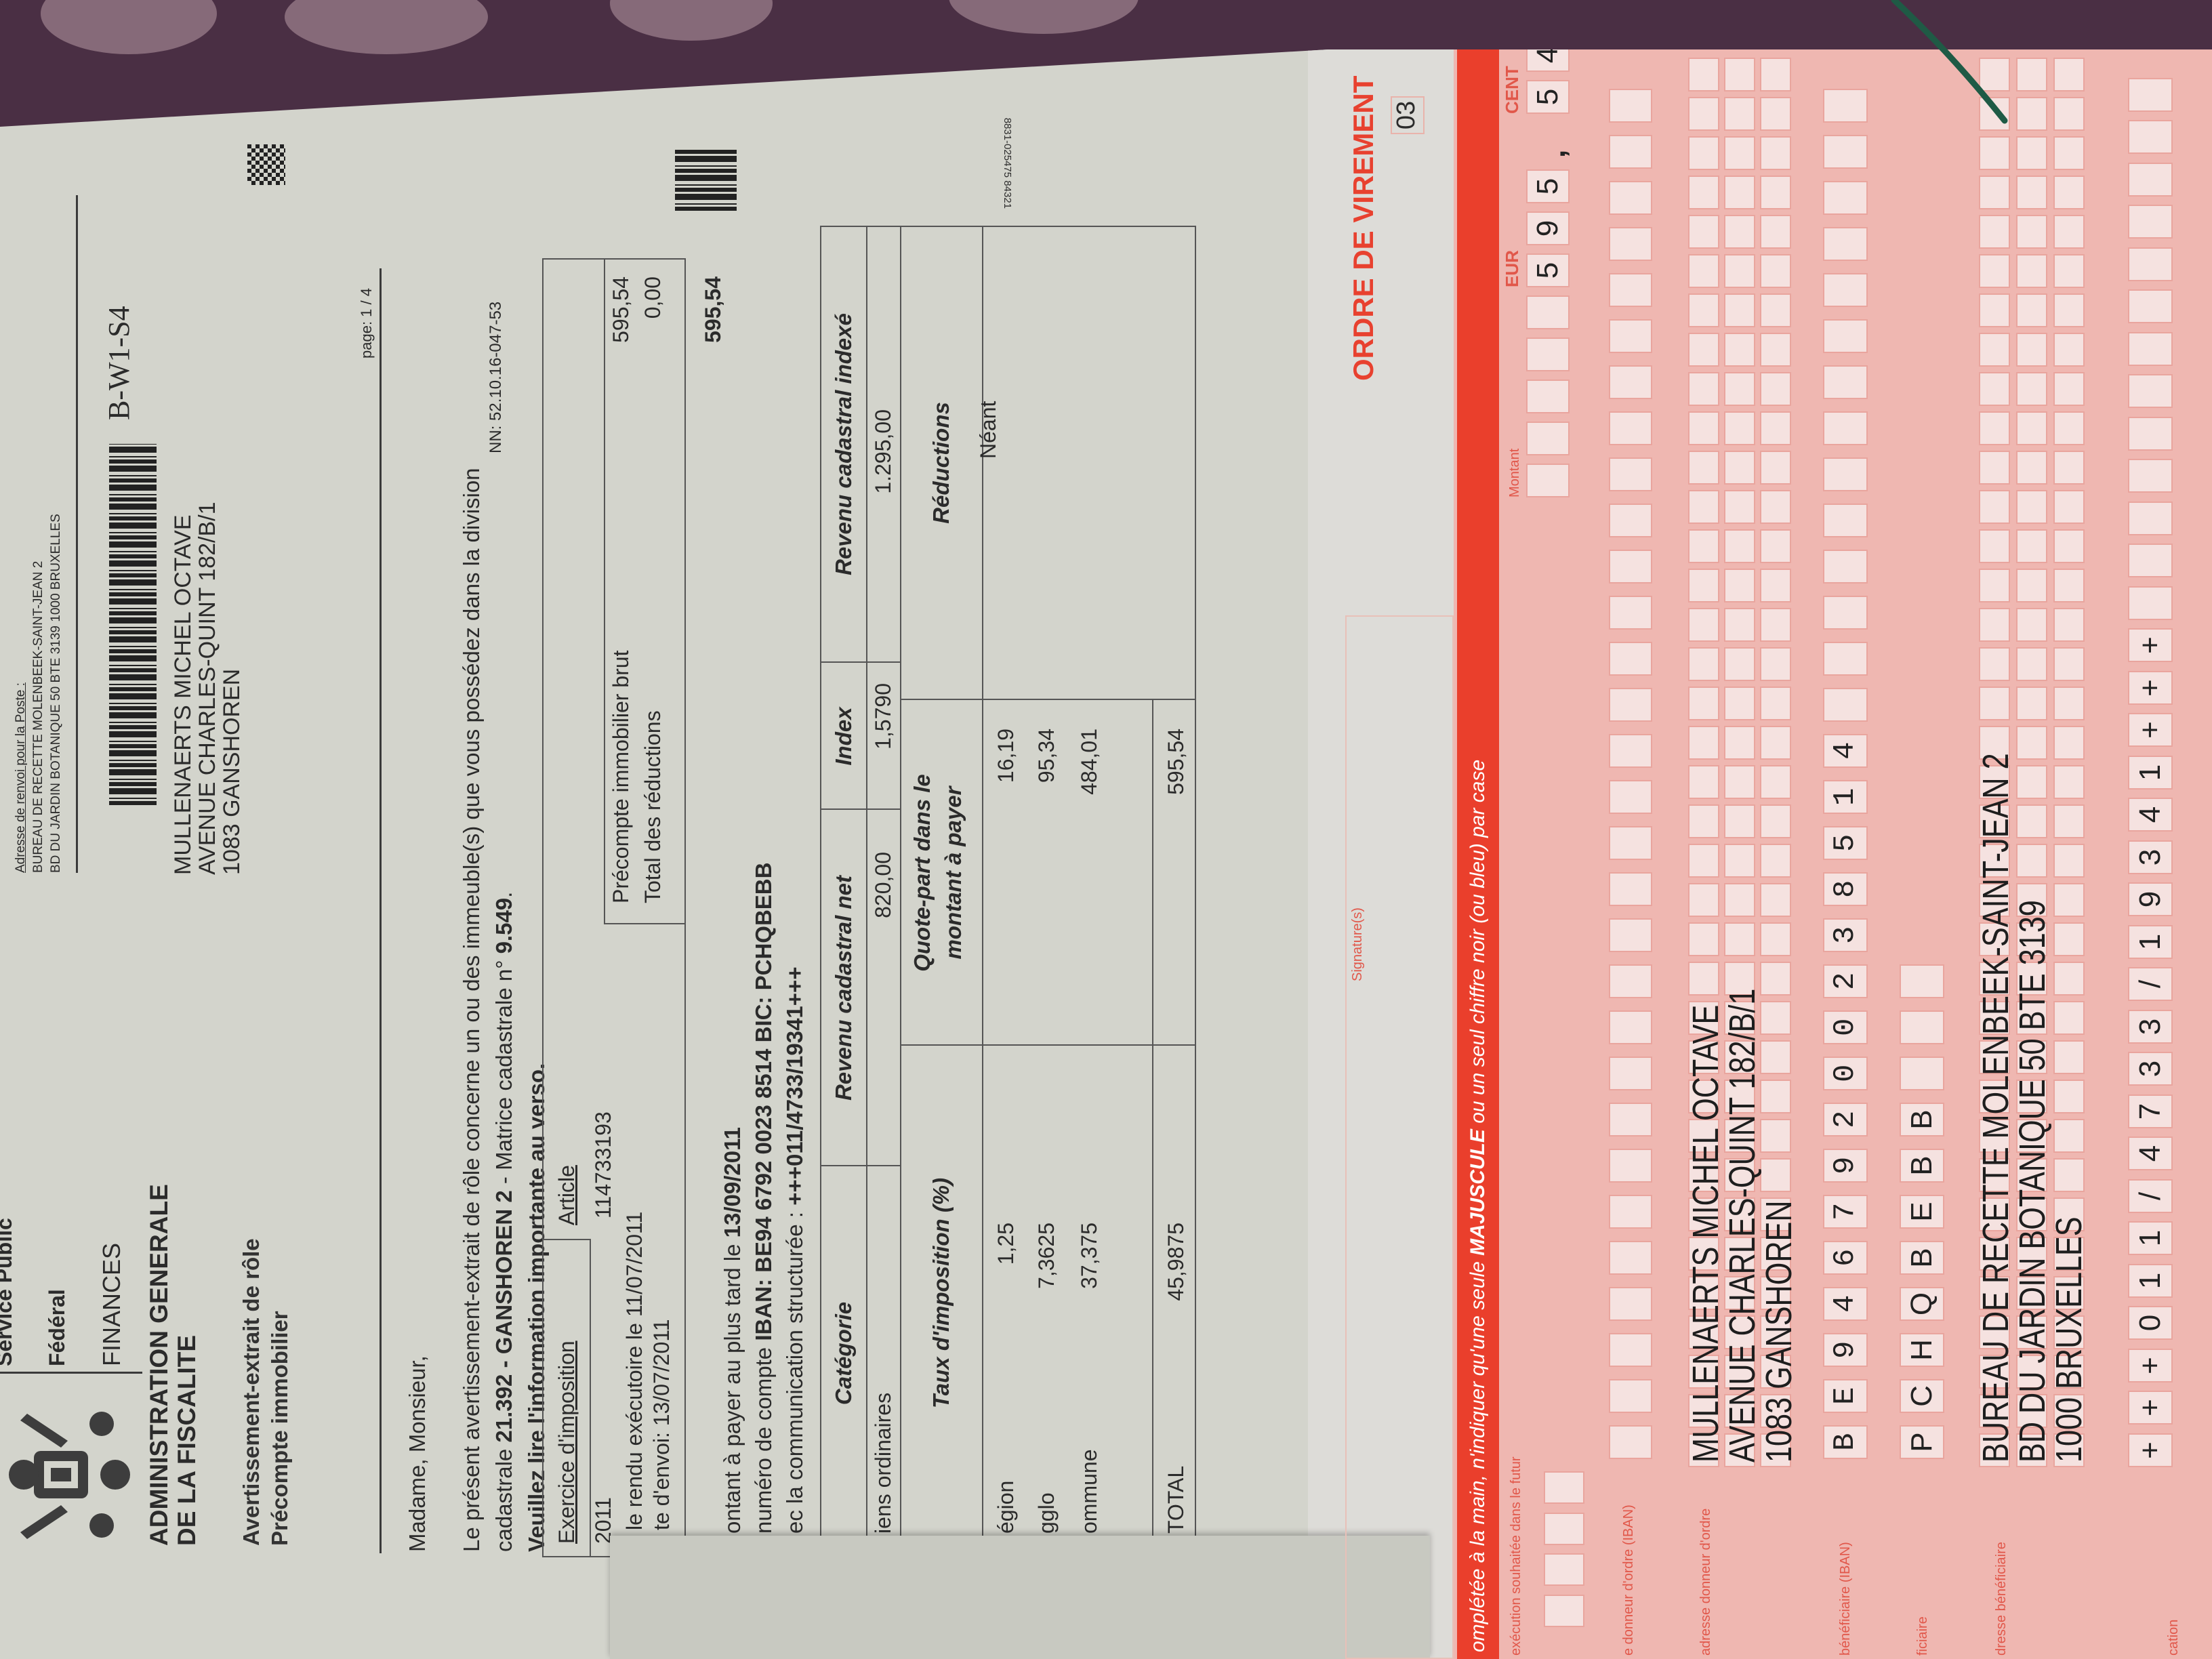 This screenshot has width=2212, height=1659. What do you see at coordinates (1399, 1137) in the screenshot?
I see `signature-field` at bounding box center [1399, 1137].